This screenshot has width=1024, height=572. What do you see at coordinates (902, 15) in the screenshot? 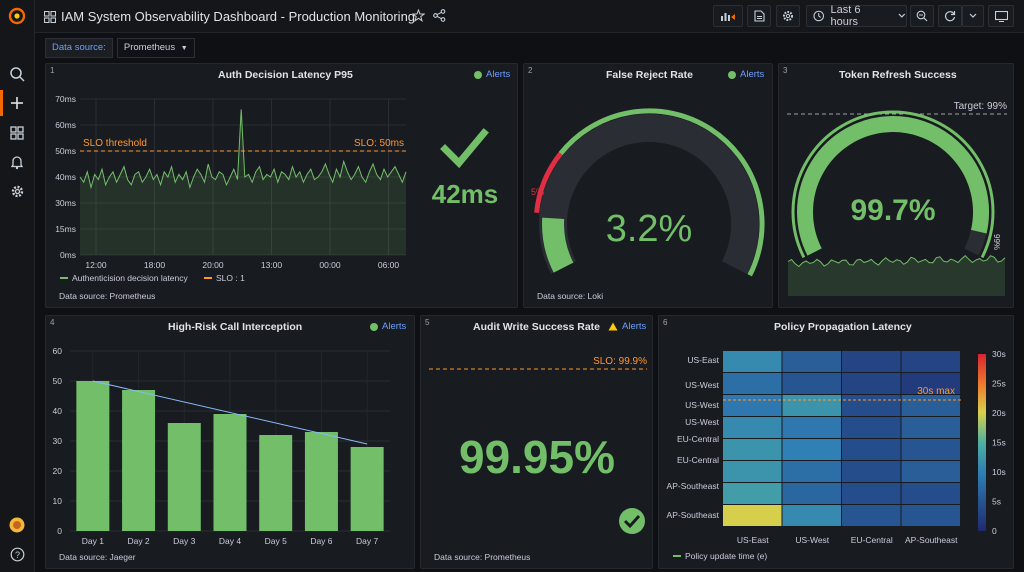
I see `chevron-down-icon` at bounding box center [902, 15].